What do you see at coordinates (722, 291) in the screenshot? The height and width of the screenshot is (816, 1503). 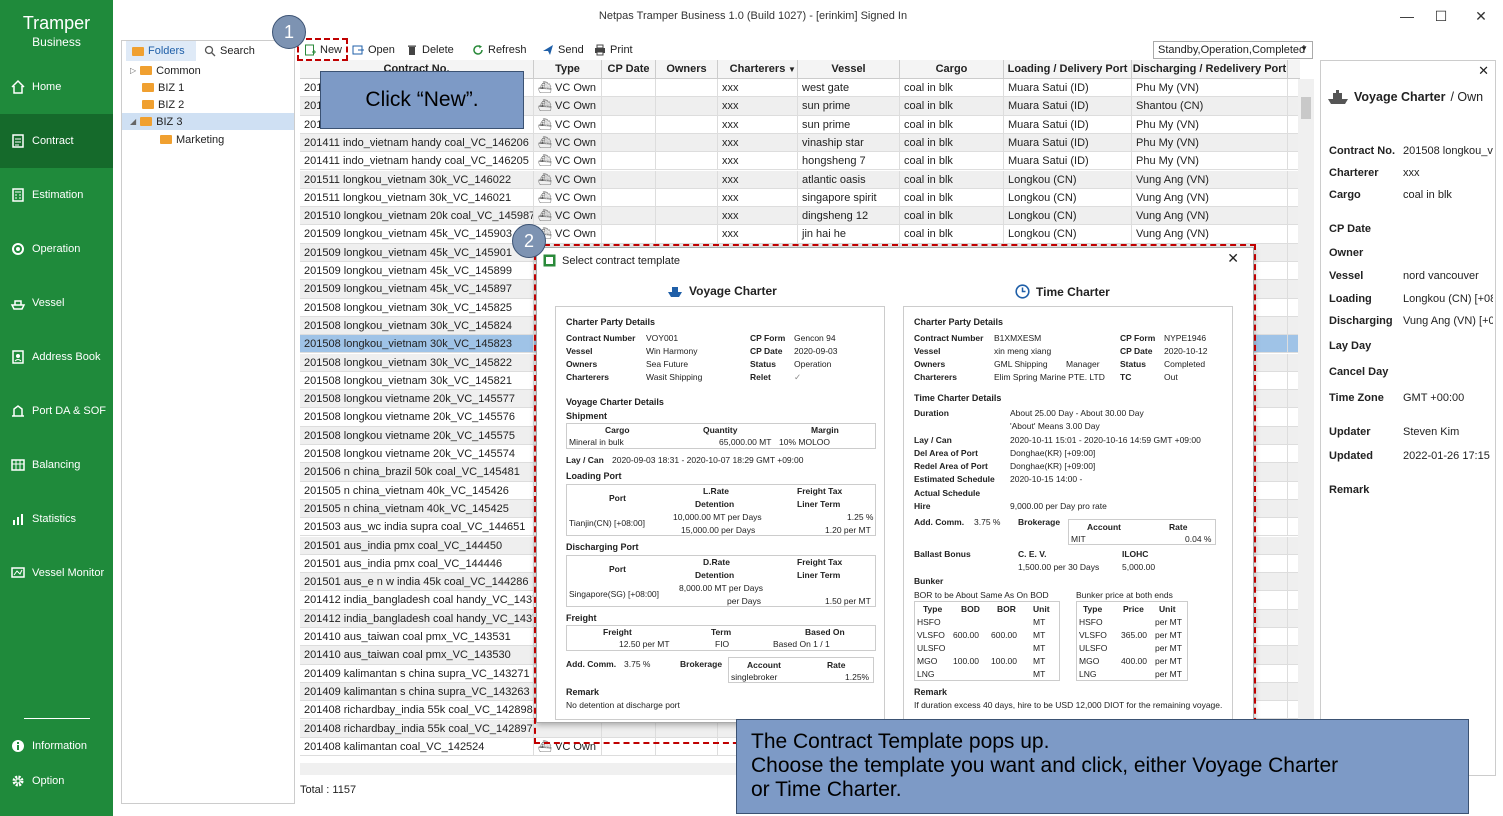 I see `voyage-charter-heading: Voyage Charter` at bounding box center [722, 291].